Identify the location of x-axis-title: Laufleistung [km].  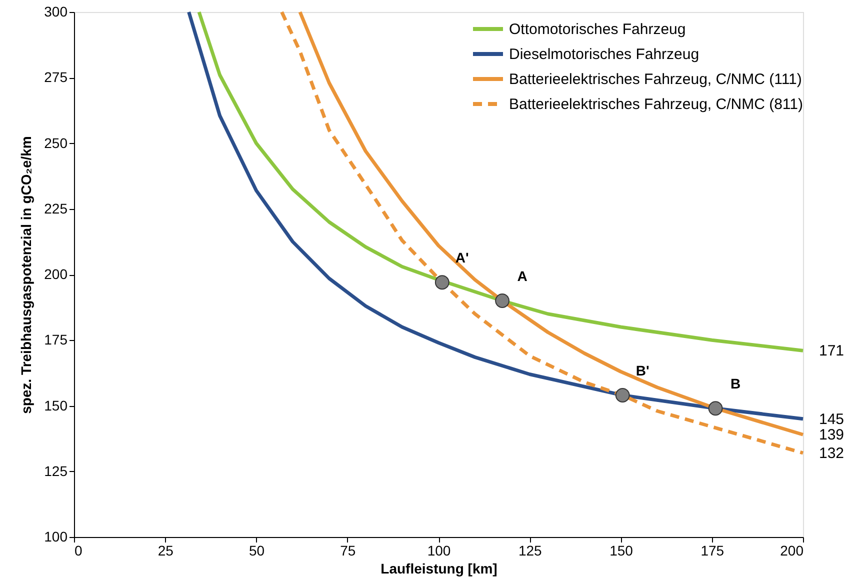
(439, 568).